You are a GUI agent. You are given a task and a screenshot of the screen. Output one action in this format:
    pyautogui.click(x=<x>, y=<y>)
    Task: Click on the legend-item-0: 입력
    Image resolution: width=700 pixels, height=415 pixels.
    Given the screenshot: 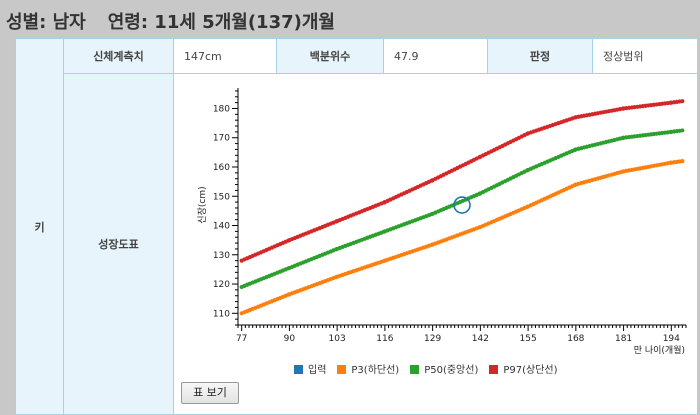 What is the action you would take?
    pyautogui.click(x=310, y=368)
    